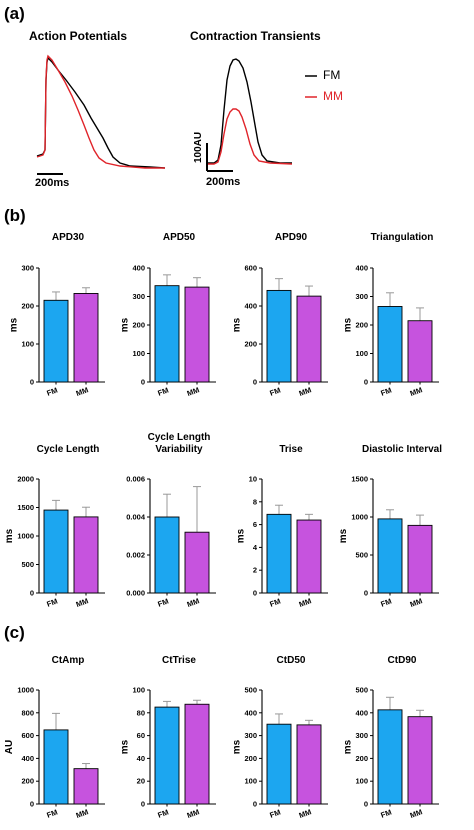 The width and height of the screenshot is (474, 830). What do you see at coordinates (250, 136) in the screenshot?
I see `ct-trace-mm` at bounding box center [250, 136].